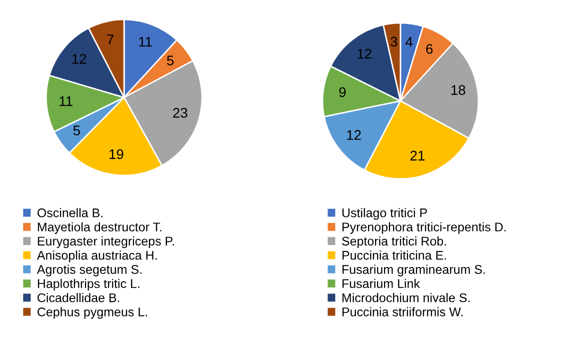 Image resolution: width=564 pixels, height=348 pixels. I want to click on legend-label: Haplothrips tritic L., so click(89, 284).